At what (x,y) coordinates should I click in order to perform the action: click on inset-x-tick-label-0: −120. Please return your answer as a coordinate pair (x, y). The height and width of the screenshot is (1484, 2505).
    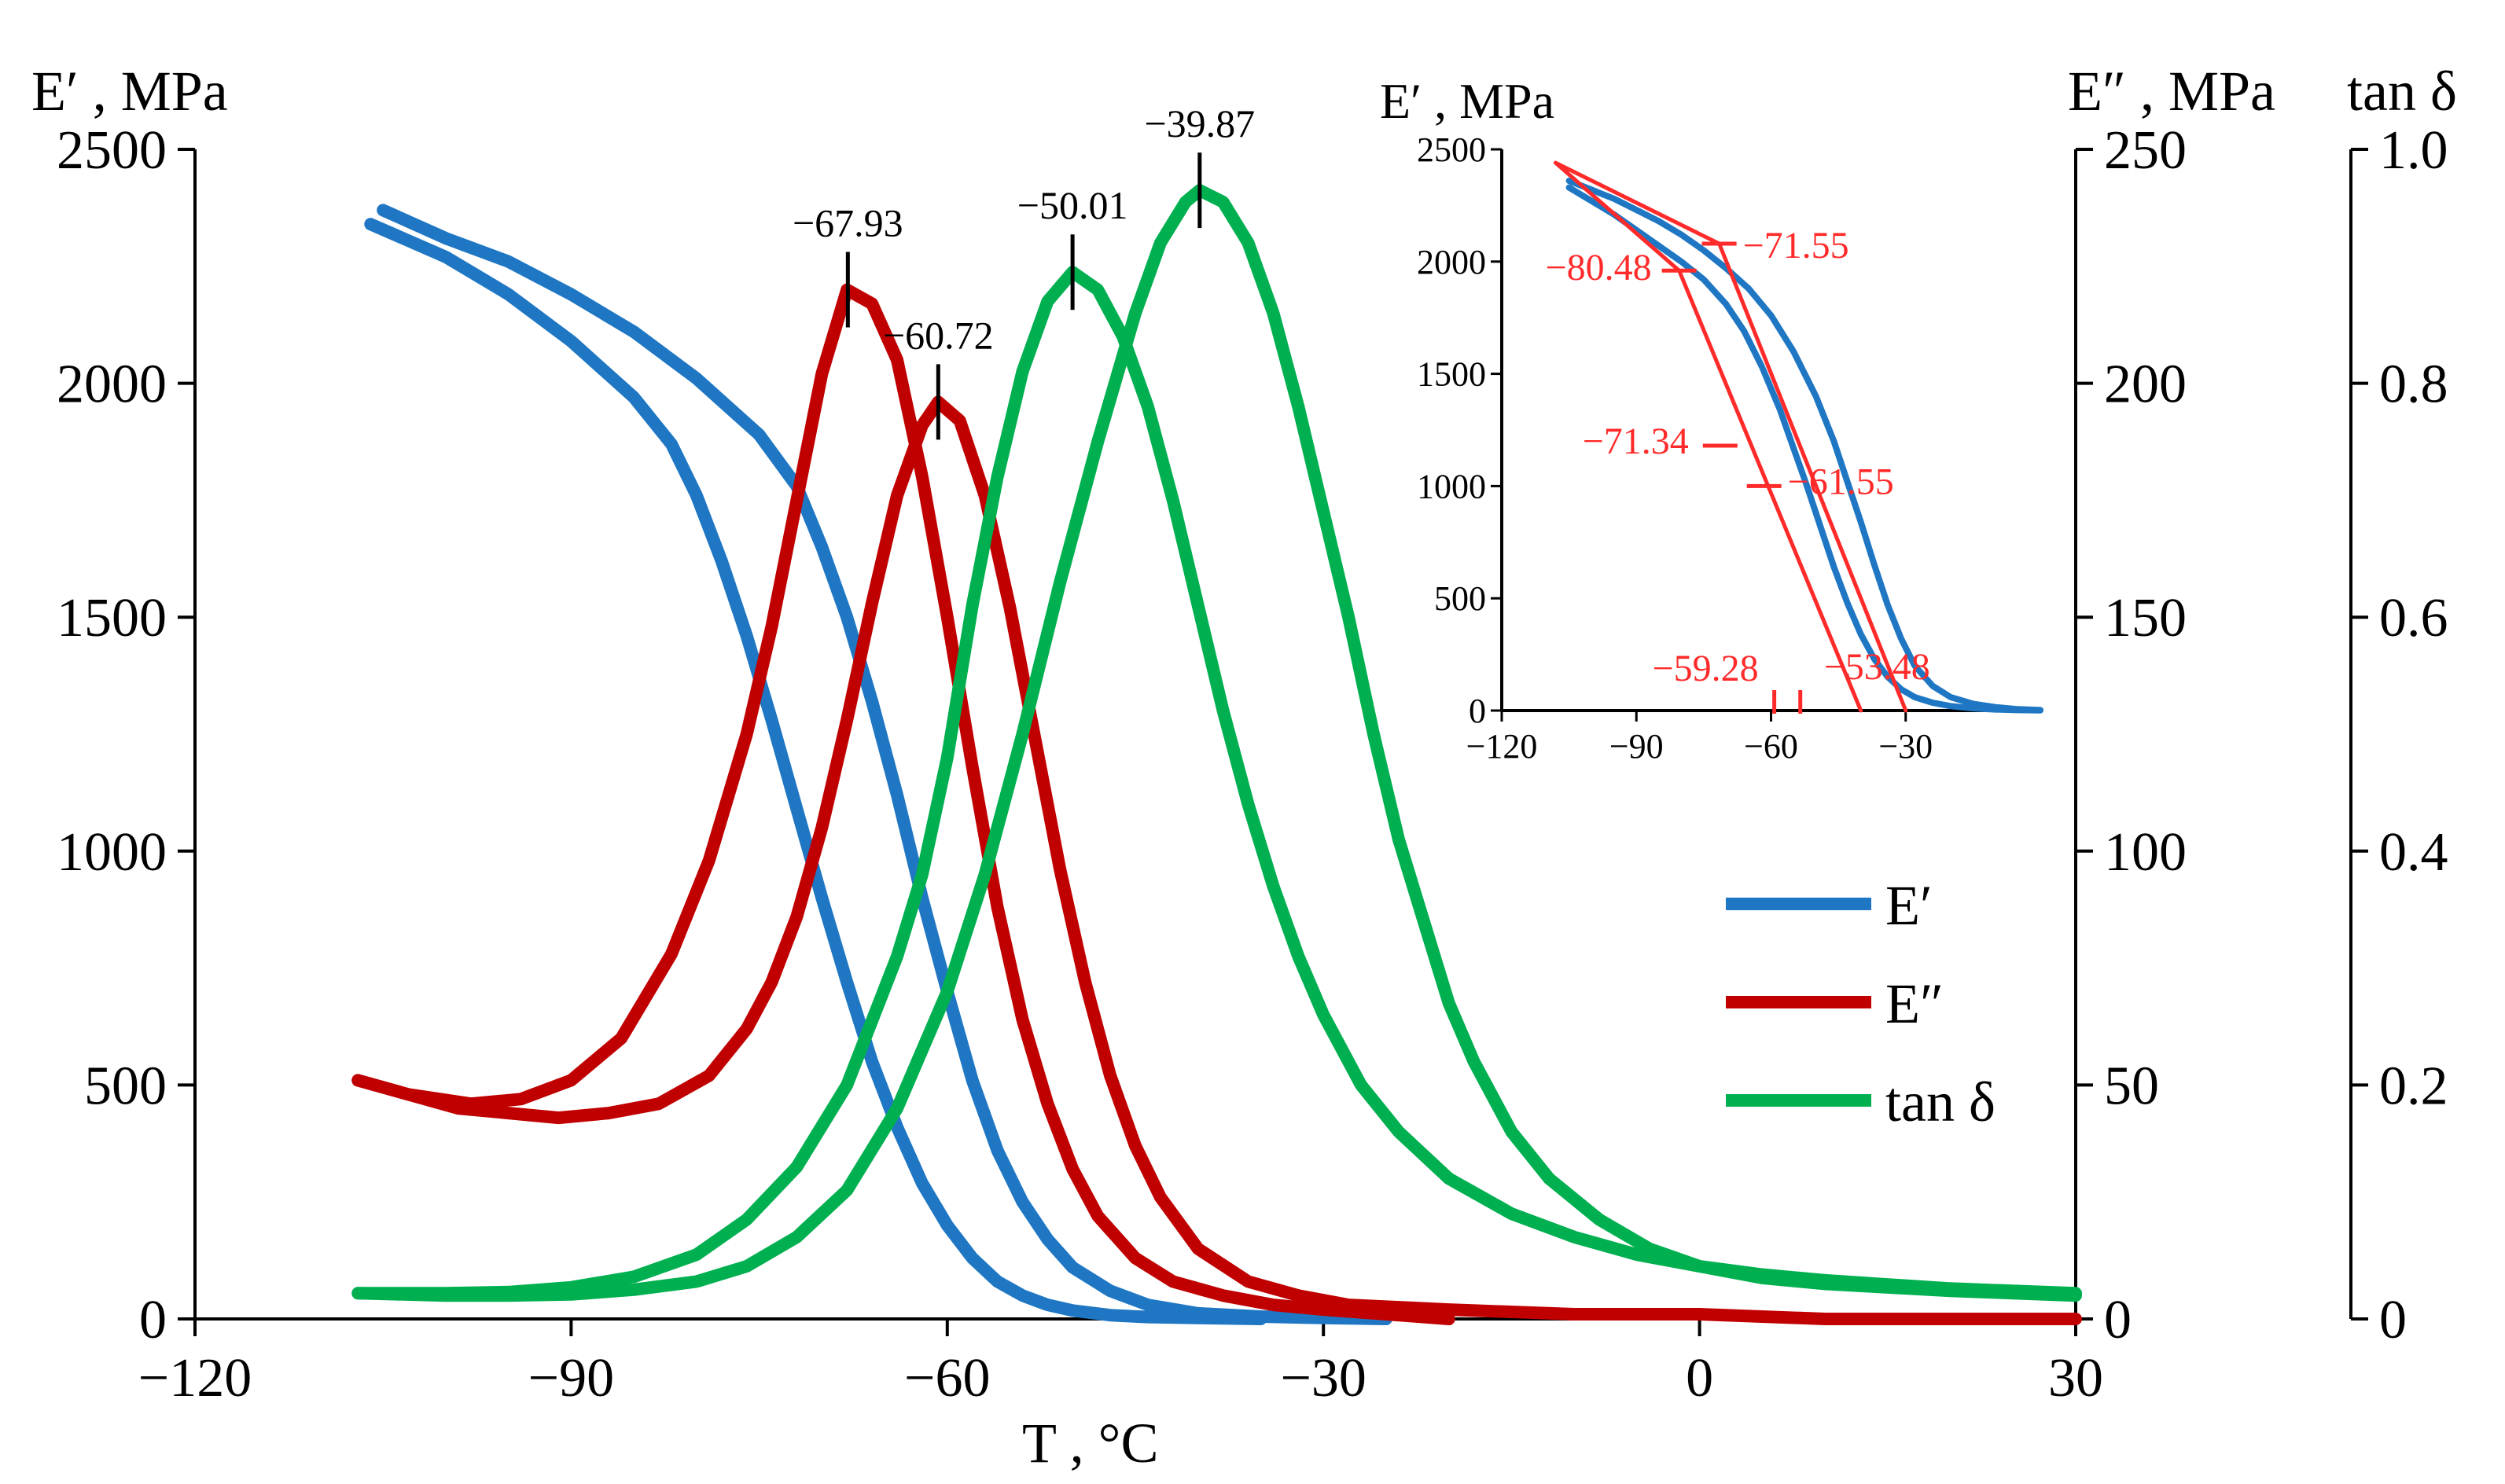
    Looking at the image, I should click on (1502, 746).